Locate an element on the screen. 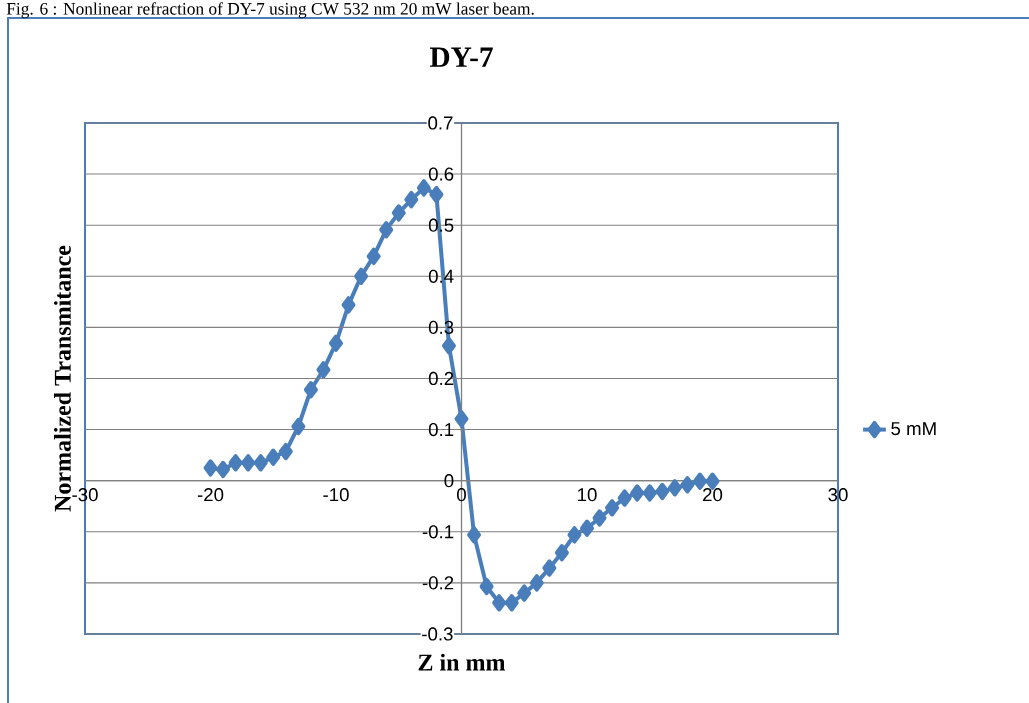  y-tick-label: 0.2 is located at coordinates (441, 378).